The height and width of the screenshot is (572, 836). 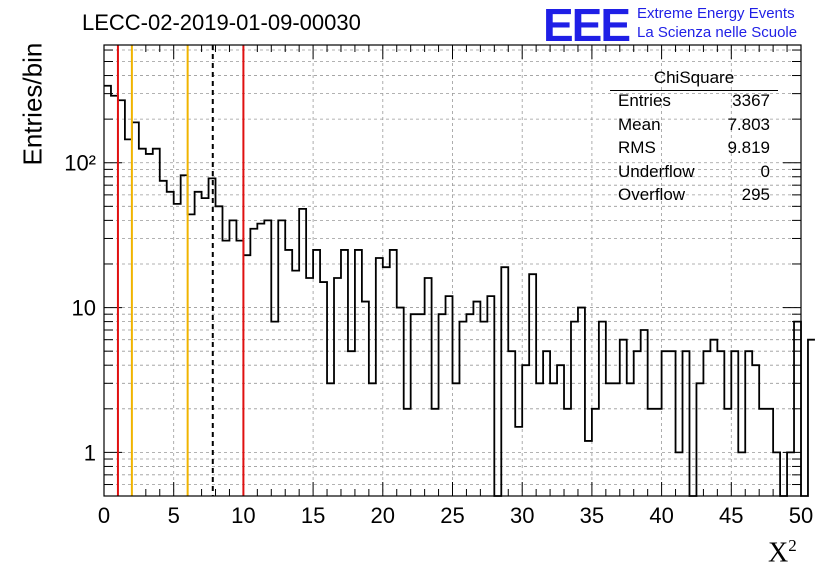 I want to click on x-tick-label: 0, so click(x=104, y=515).